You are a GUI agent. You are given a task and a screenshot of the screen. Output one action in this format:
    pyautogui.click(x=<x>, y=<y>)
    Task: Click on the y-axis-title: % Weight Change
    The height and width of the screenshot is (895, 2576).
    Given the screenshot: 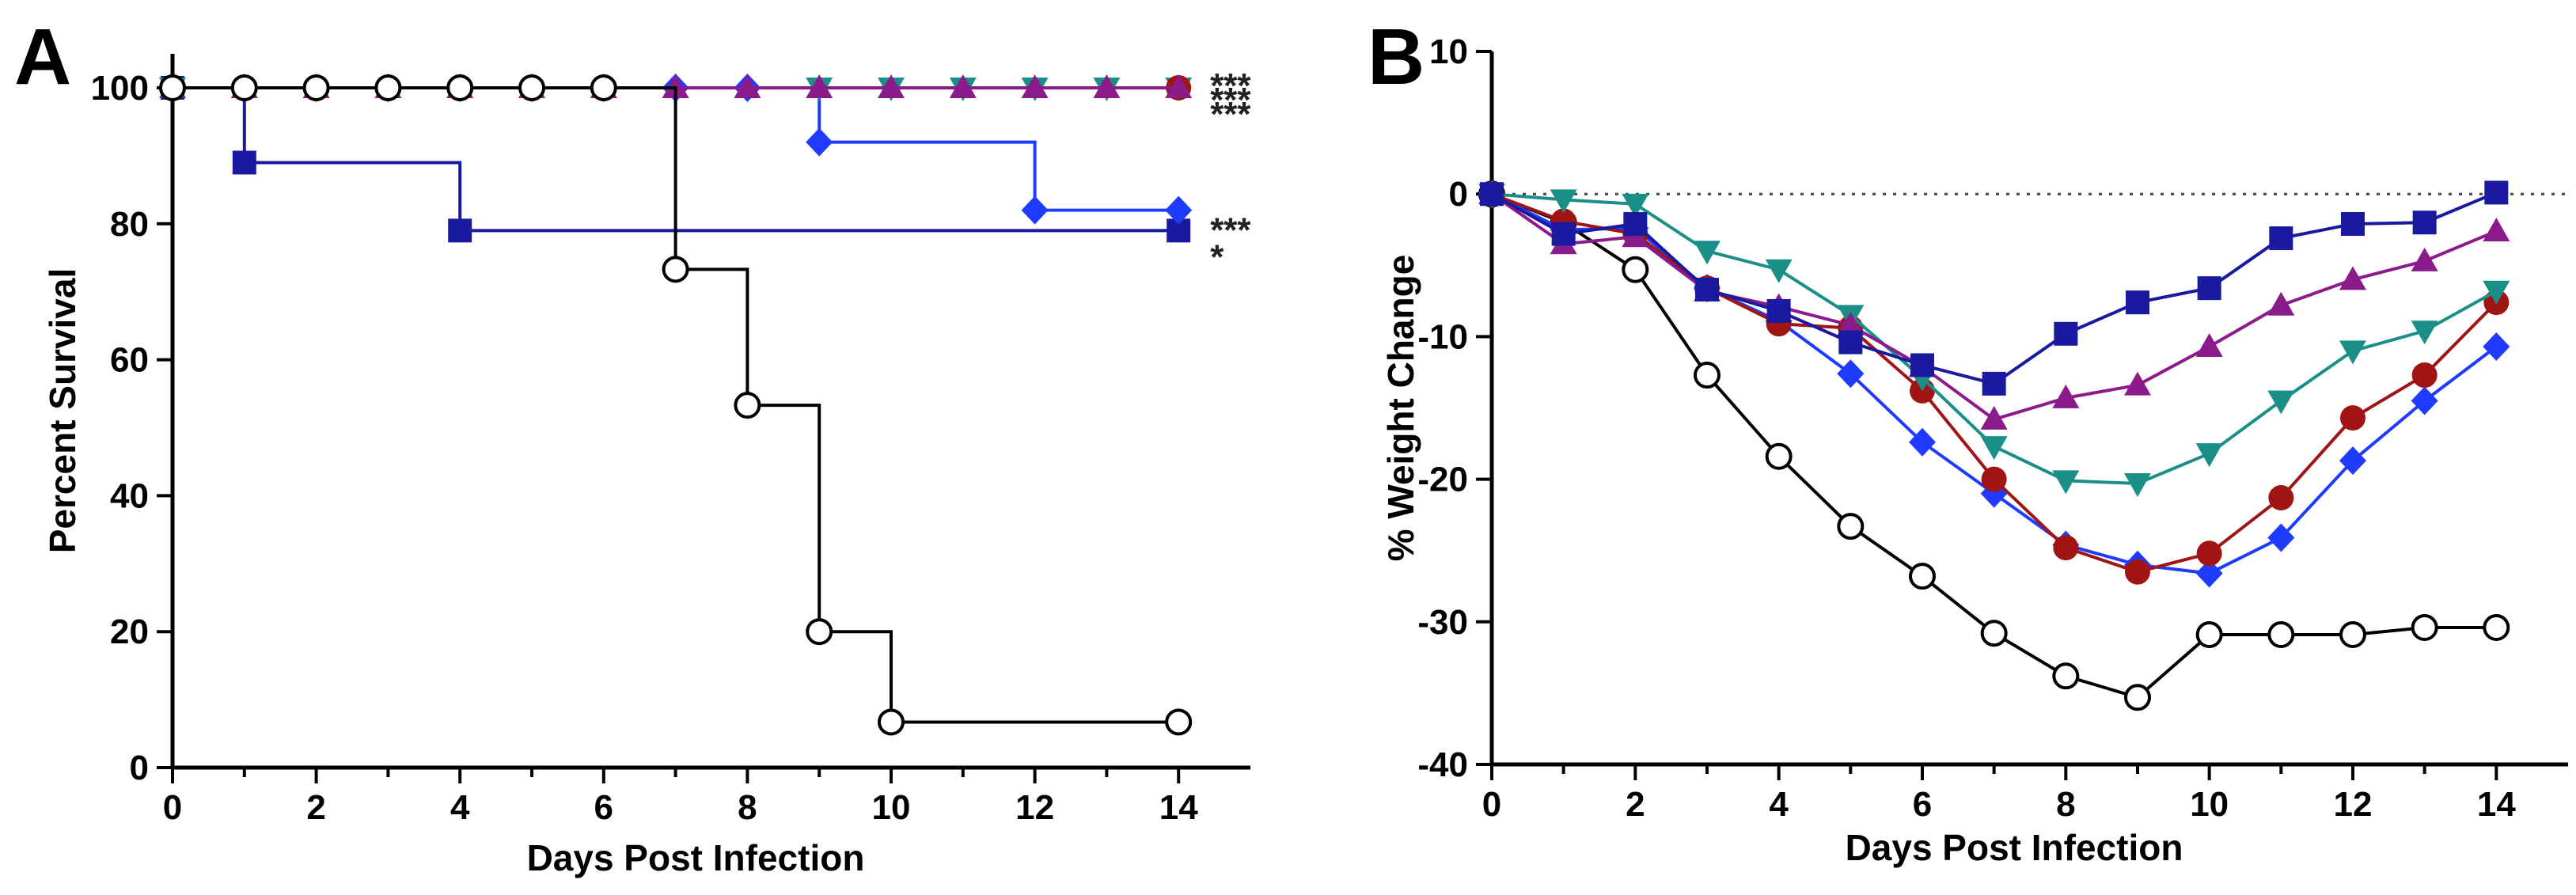 What is the action you would take?
    pyautogui.click(x=1400, y=408)
    